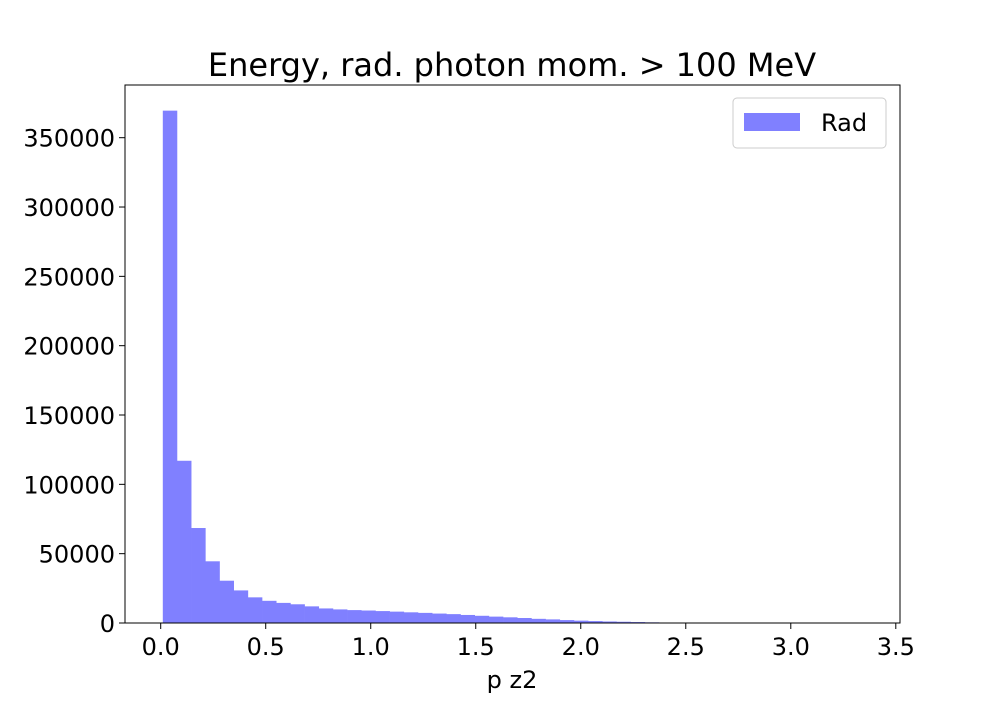 The image size is (1000, 704). I want to click on legend: Rad, so click(809, 123).